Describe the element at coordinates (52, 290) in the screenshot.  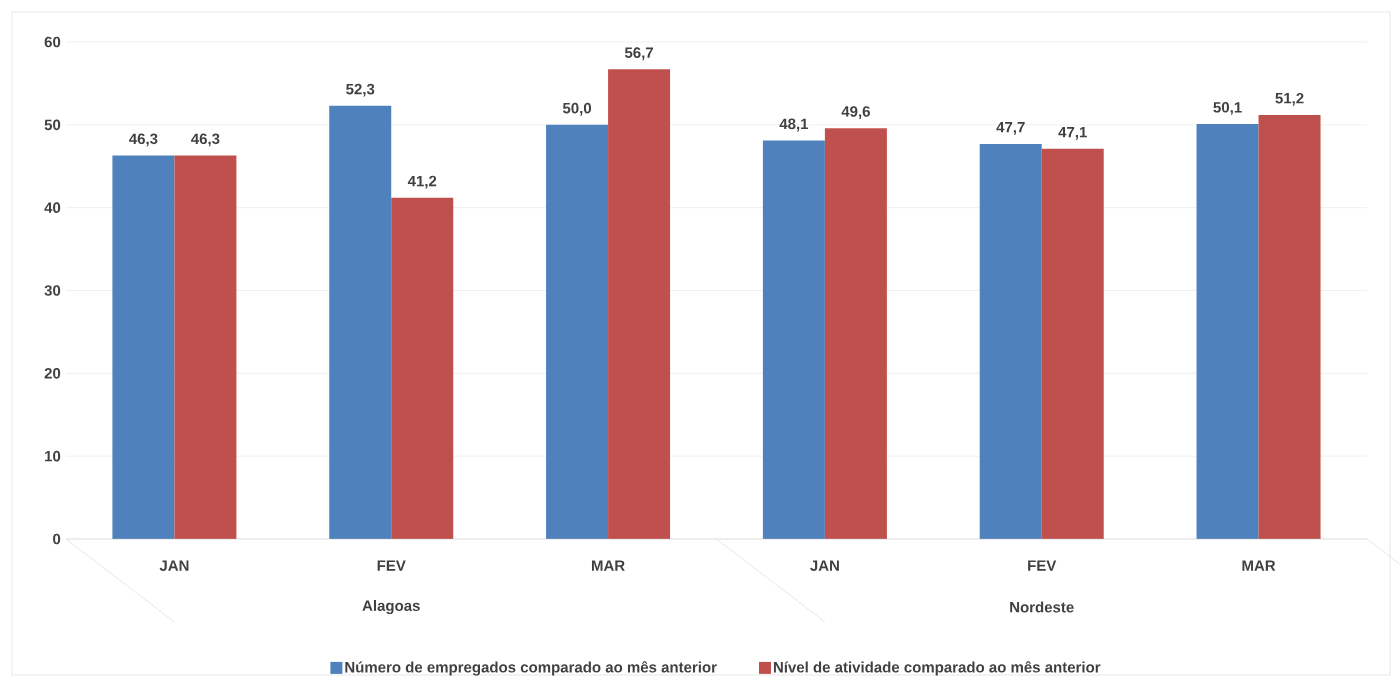
I see `y-tick-label: 30` at that location.